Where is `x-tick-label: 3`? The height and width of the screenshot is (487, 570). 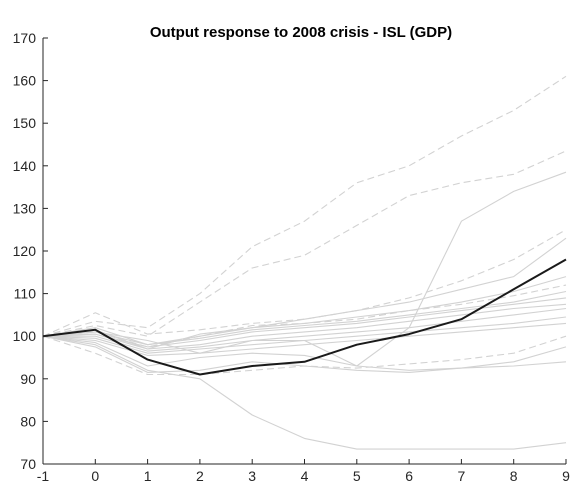
x-tick-label: 3 is located at coordinates (252, 476).